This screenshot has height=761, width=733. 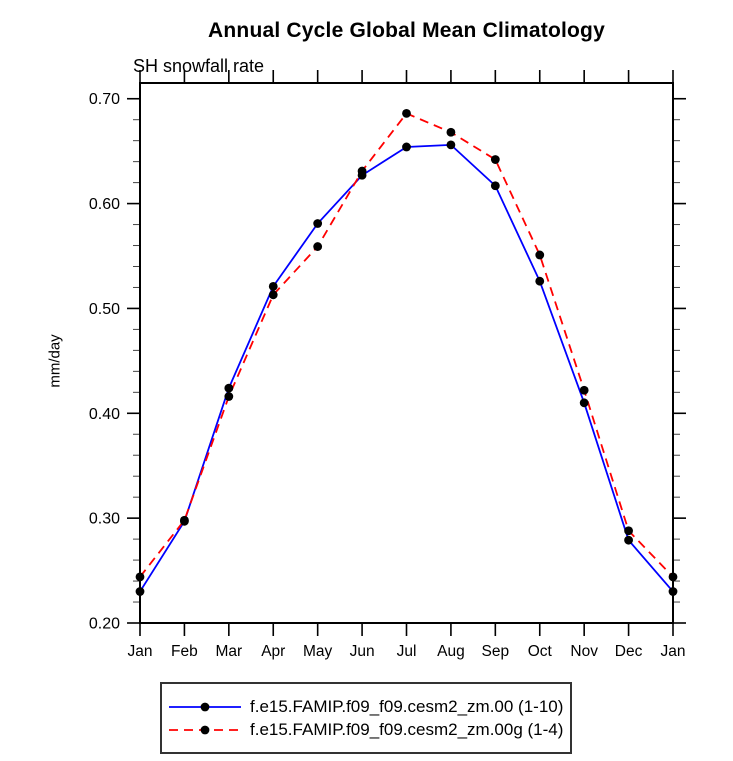 I want to click on y-tick-label: 0.30, so click(x=104, y=519).